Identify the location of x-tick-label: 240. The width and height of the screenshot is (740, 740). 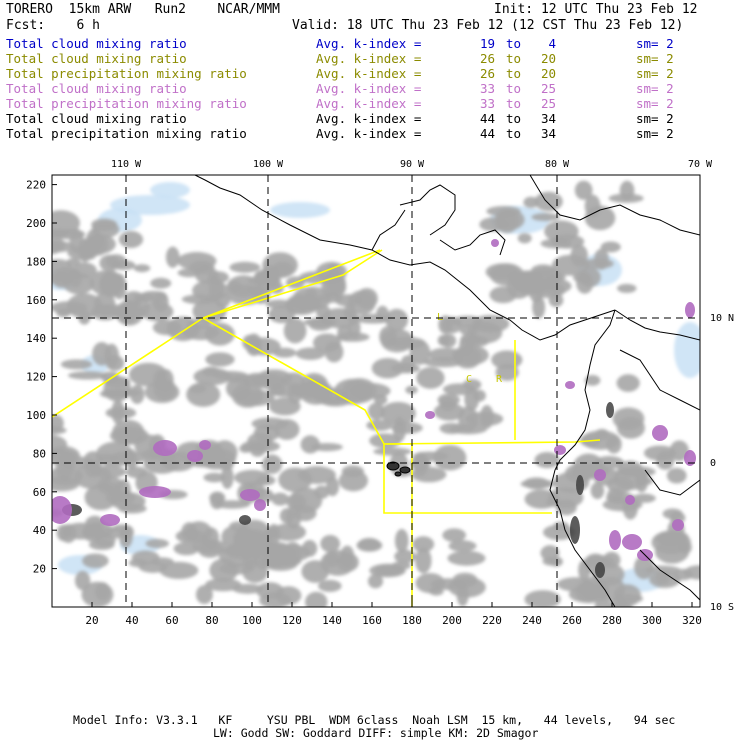
(532, 620).